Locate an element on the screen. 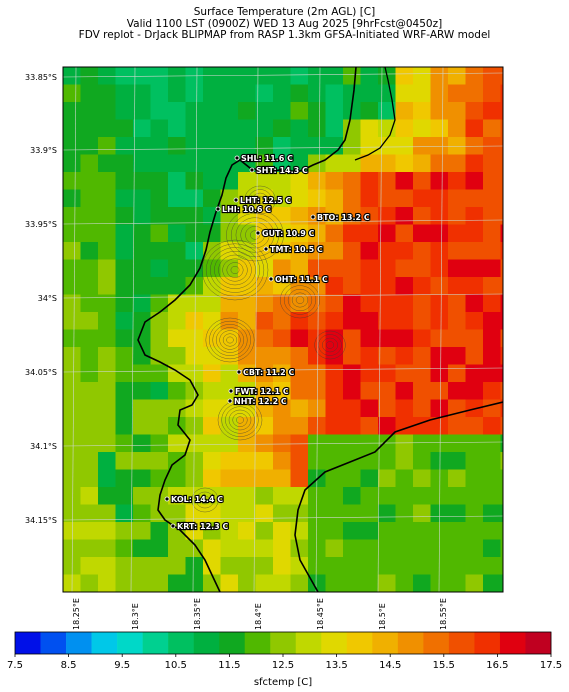  longitude-label: 18.35°E is located at coordinates (197, 614).